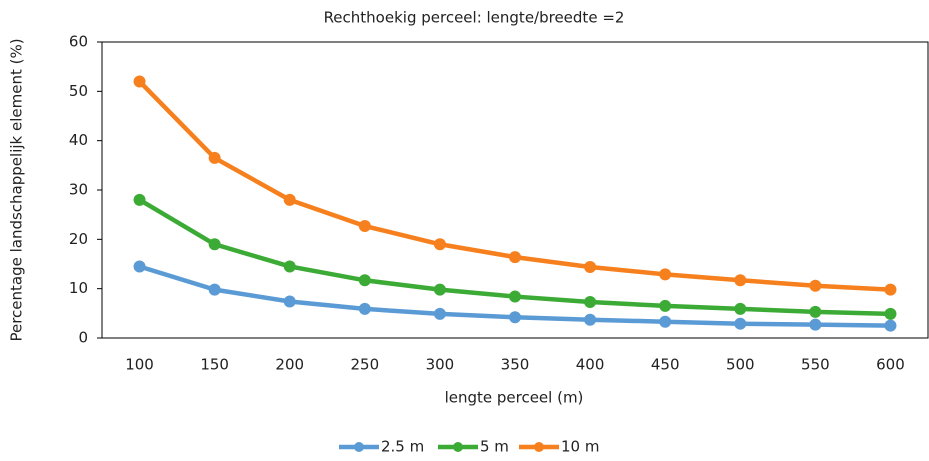 This screenshot has height=461, width=929. What do you see at coordinates (214, 365) in the screenshot?
I see `x-tick-label: 150` at bounding box center [214, 365].